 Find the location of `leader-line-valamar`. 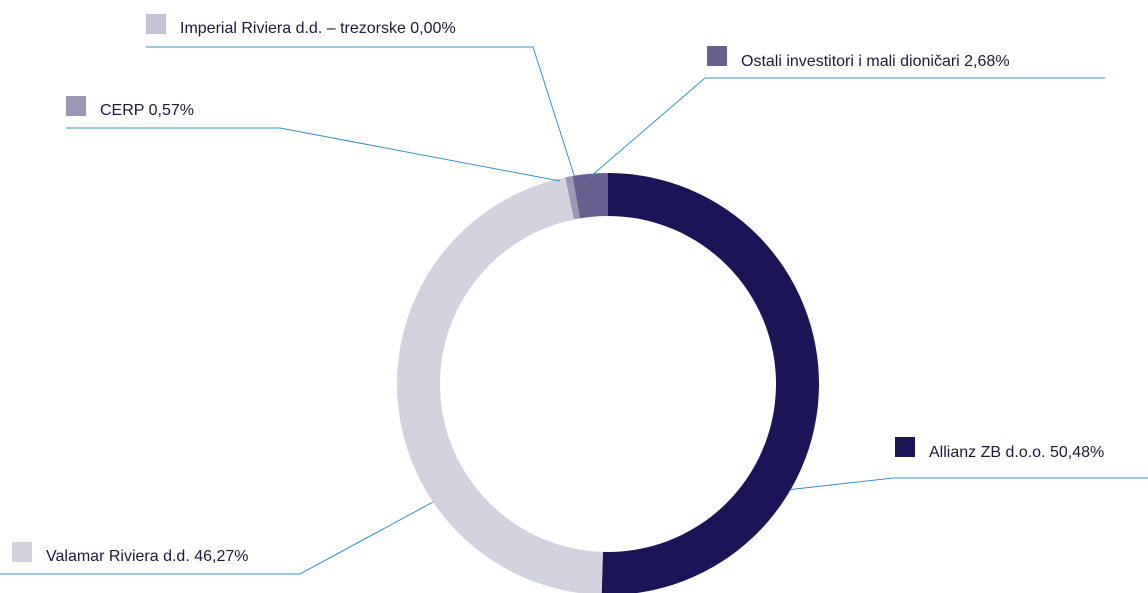

leader-line-valamar is located at coordinates (217, 538).